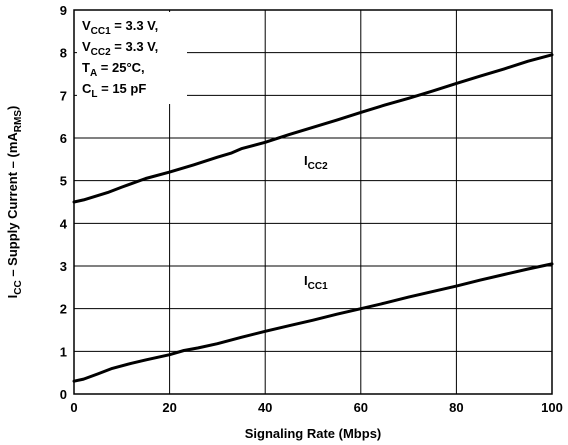 The width and height of the screenshot is (568, 445). I want to click on y-tick-label: 7, so click(63, 95).